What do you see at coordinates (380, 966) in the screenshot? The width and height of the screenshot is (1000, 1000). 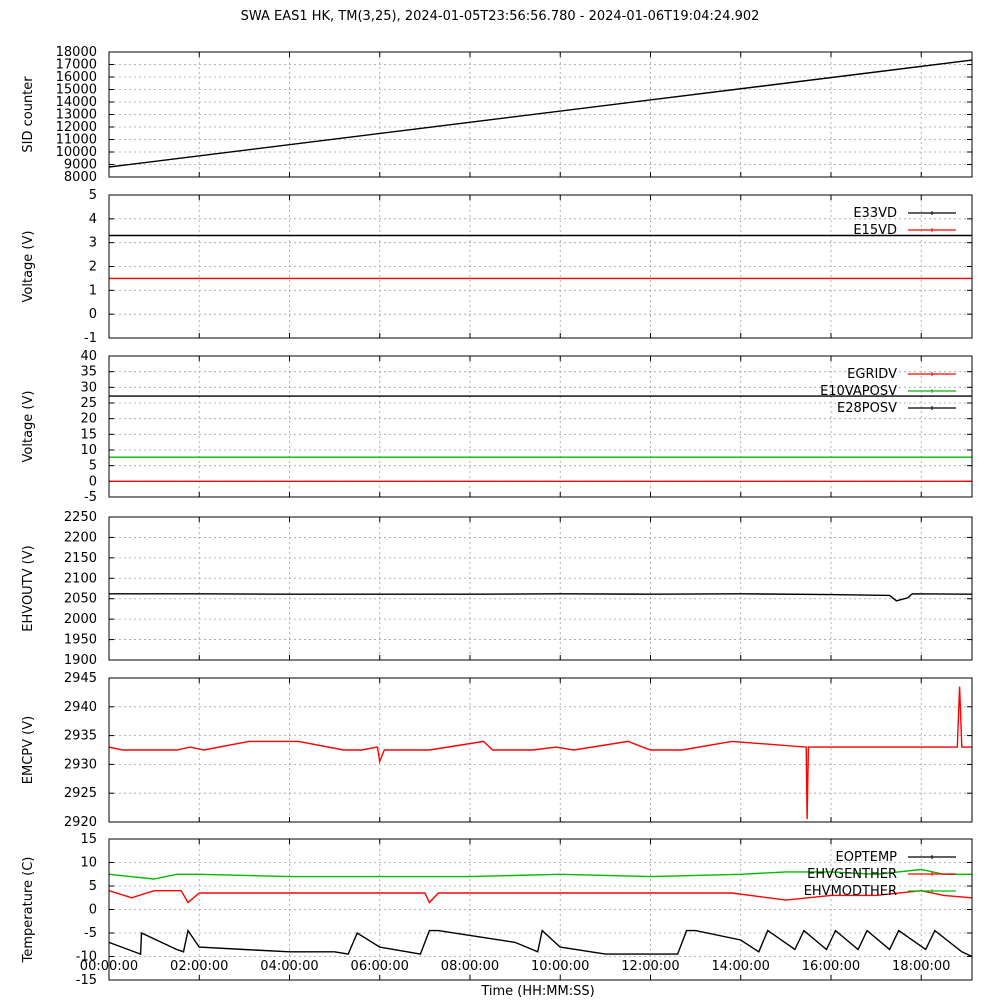 I see `x-tick-label: 06:00:00` at bounding box center [380, 966].